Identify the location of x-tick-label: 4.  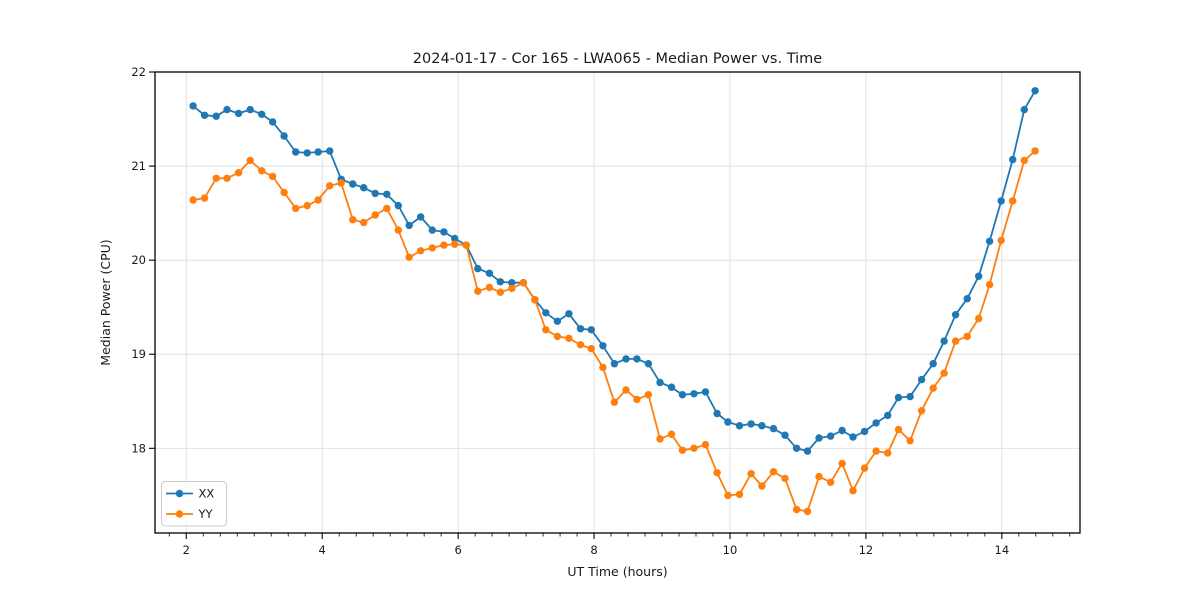
(322, 550).